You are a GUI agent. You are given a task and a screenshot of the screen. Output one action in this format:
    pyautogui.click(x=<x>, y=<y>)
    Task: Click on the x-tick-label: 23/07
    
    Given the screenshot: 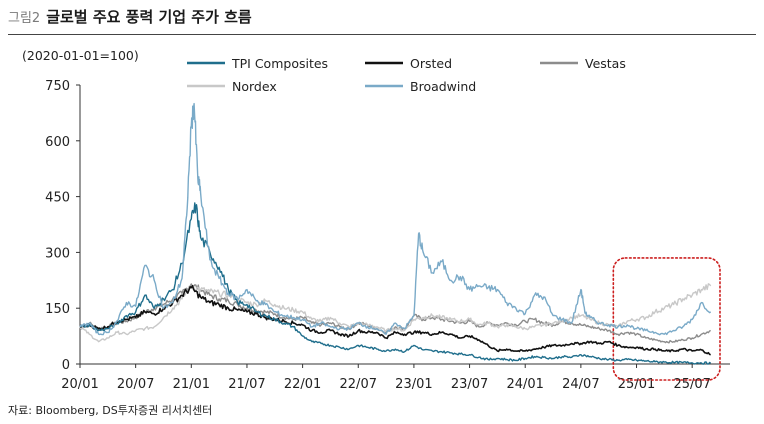 What is the action you would take?
    pyautogui.click(x=469, y=384)
    